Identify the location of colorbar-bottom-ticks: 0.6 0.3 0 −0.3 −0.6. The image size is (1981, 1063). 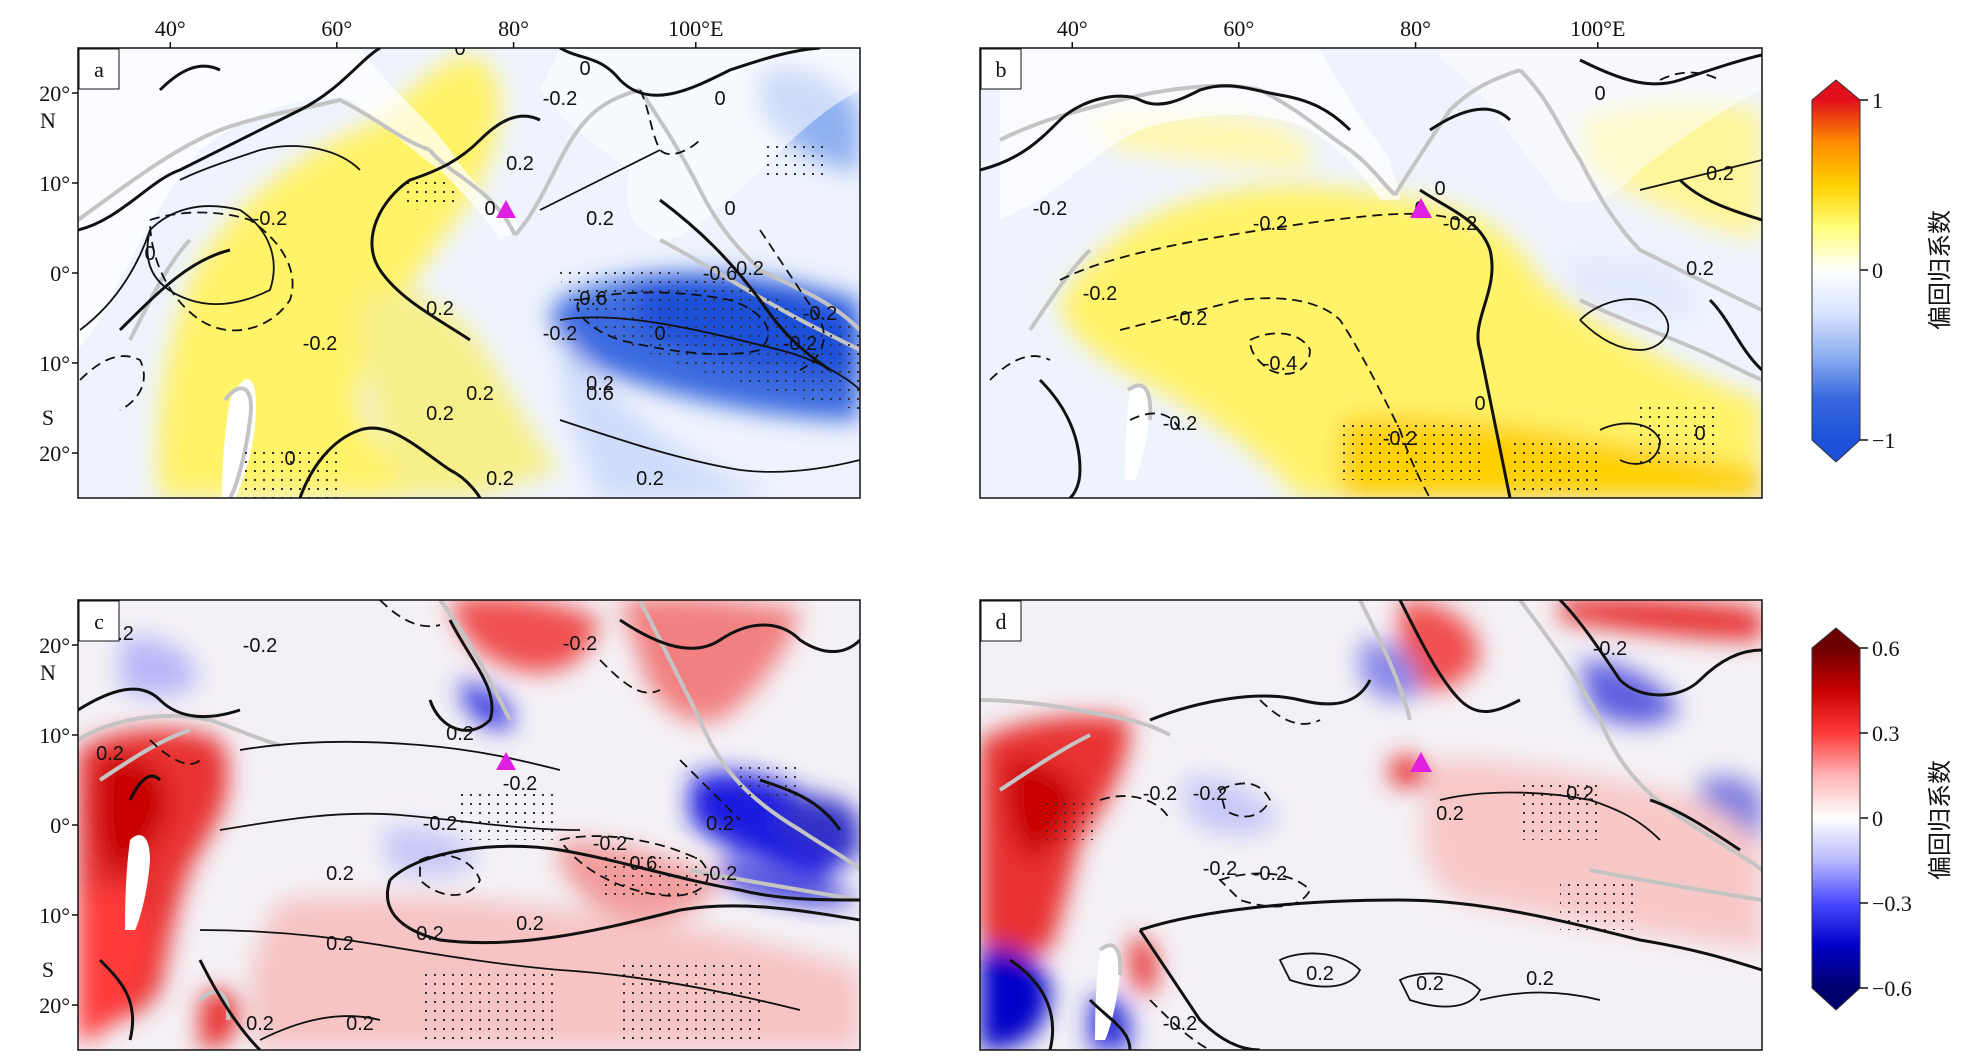
(1886, 818).